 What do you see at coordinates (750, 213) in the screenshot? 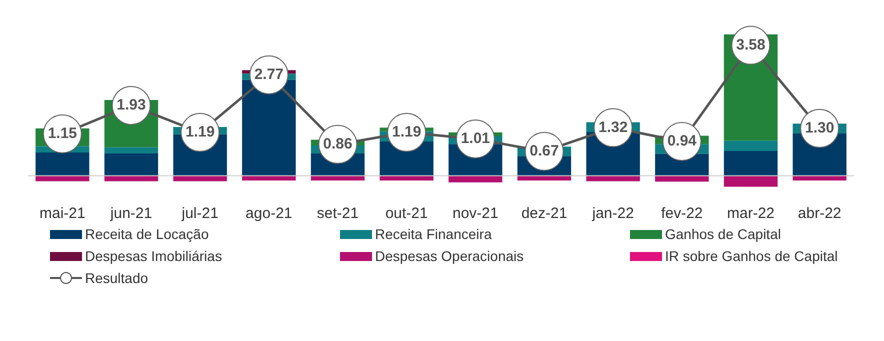
I see `x-tick-label: mar-22` at bounding box center [750, 213].